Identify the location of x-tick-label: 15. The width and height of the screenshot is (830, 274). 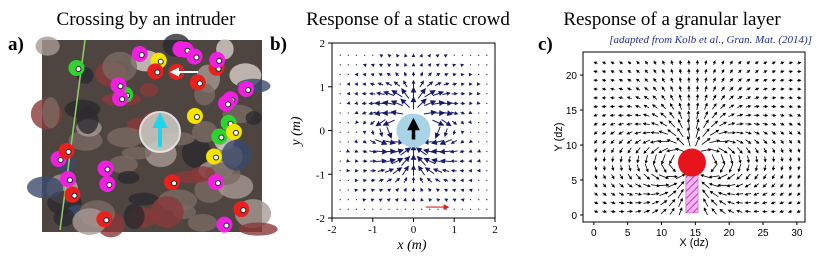
(696, 233).